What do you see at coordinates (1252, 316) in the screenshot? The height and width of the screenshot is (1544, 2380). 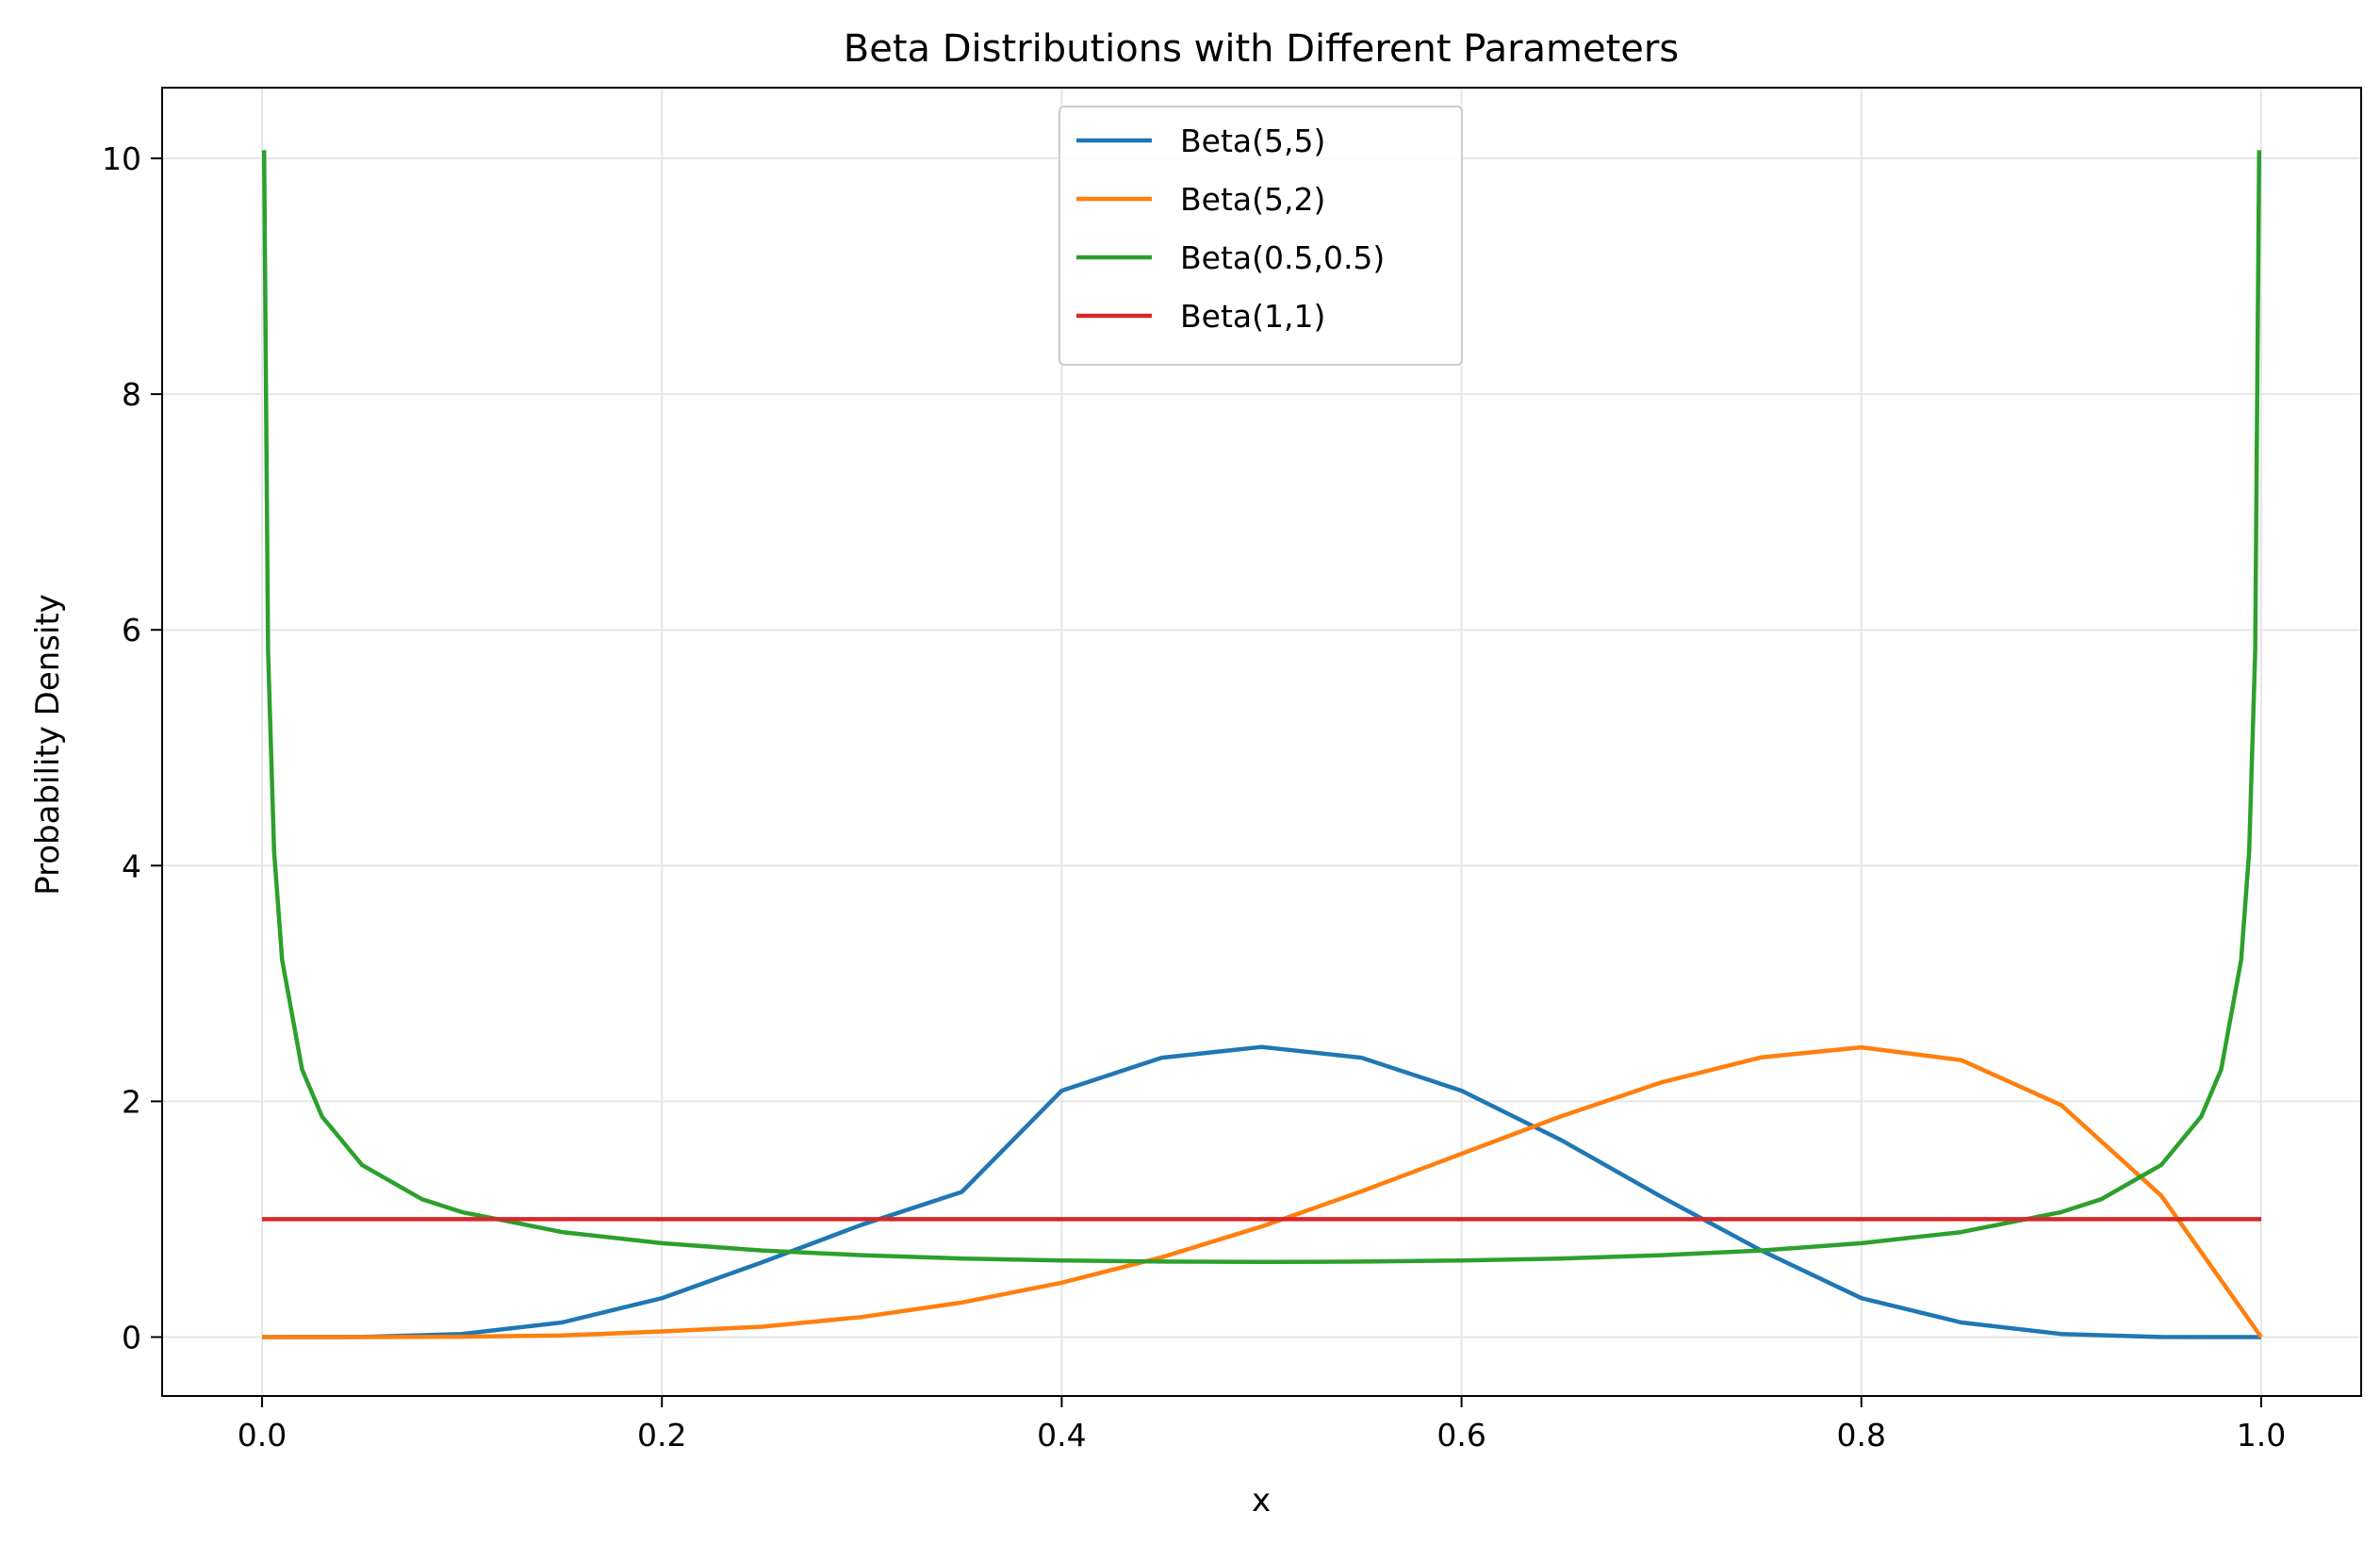 I see `legend-label: Beta(1,1)` at bounding box center [1252, 316].